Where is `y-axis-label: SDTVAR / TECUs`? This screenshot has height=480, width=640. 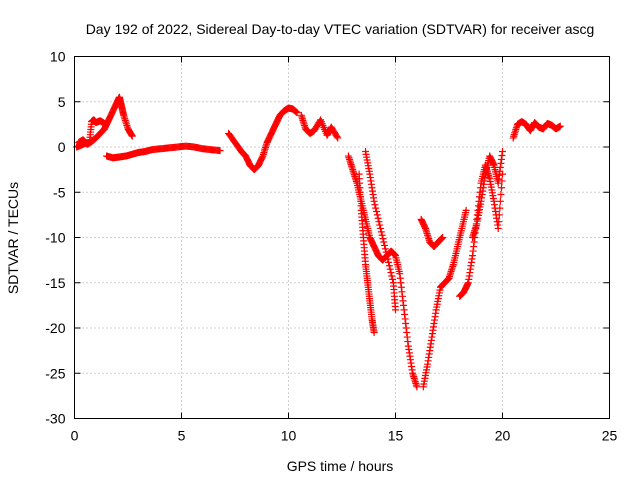
y-axis-label: SDTVAR / TECUs is located at coordinates (13, 238).